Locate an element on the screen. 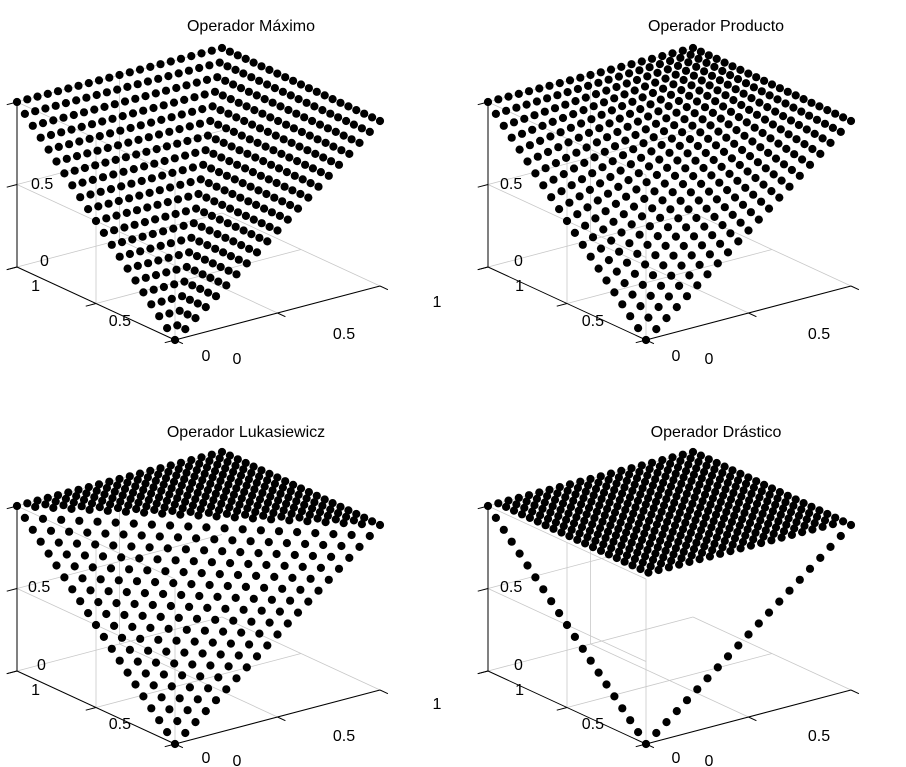 This screenshot has height=767, width=906. y-tick-0-5: 0.5 is located at coordinates (120, 321).